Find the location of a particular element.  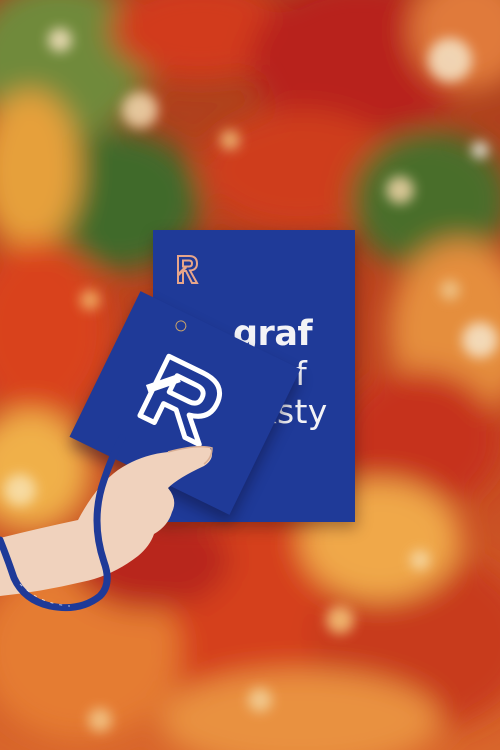

conference-badge is located at coordinates (185, 403).